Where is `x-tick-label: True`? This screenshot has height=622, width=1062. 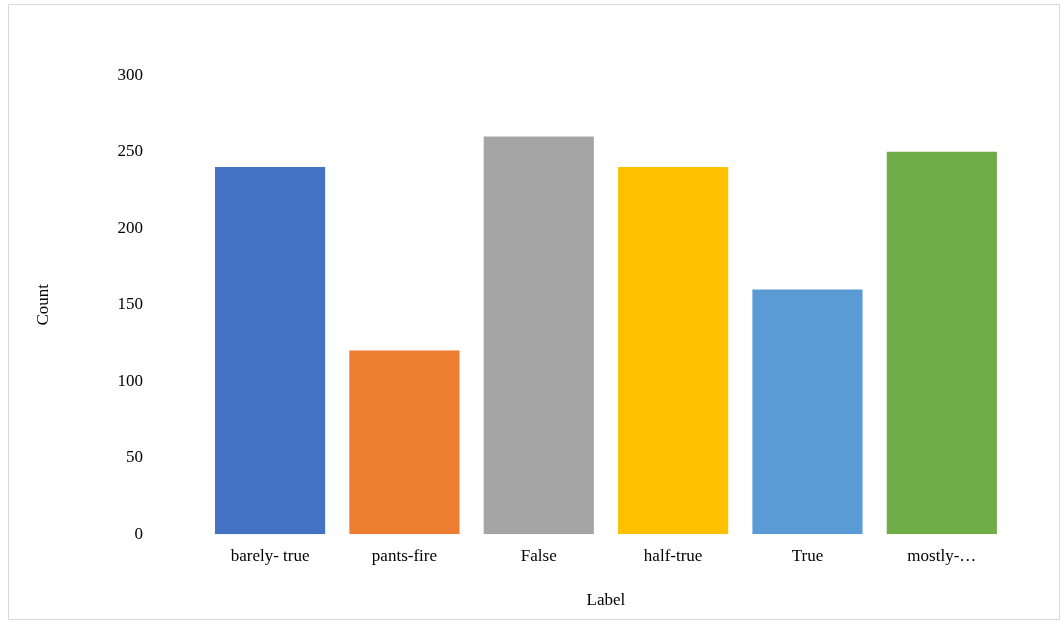
x-tick-label: True is located at coordinates (807, 555).